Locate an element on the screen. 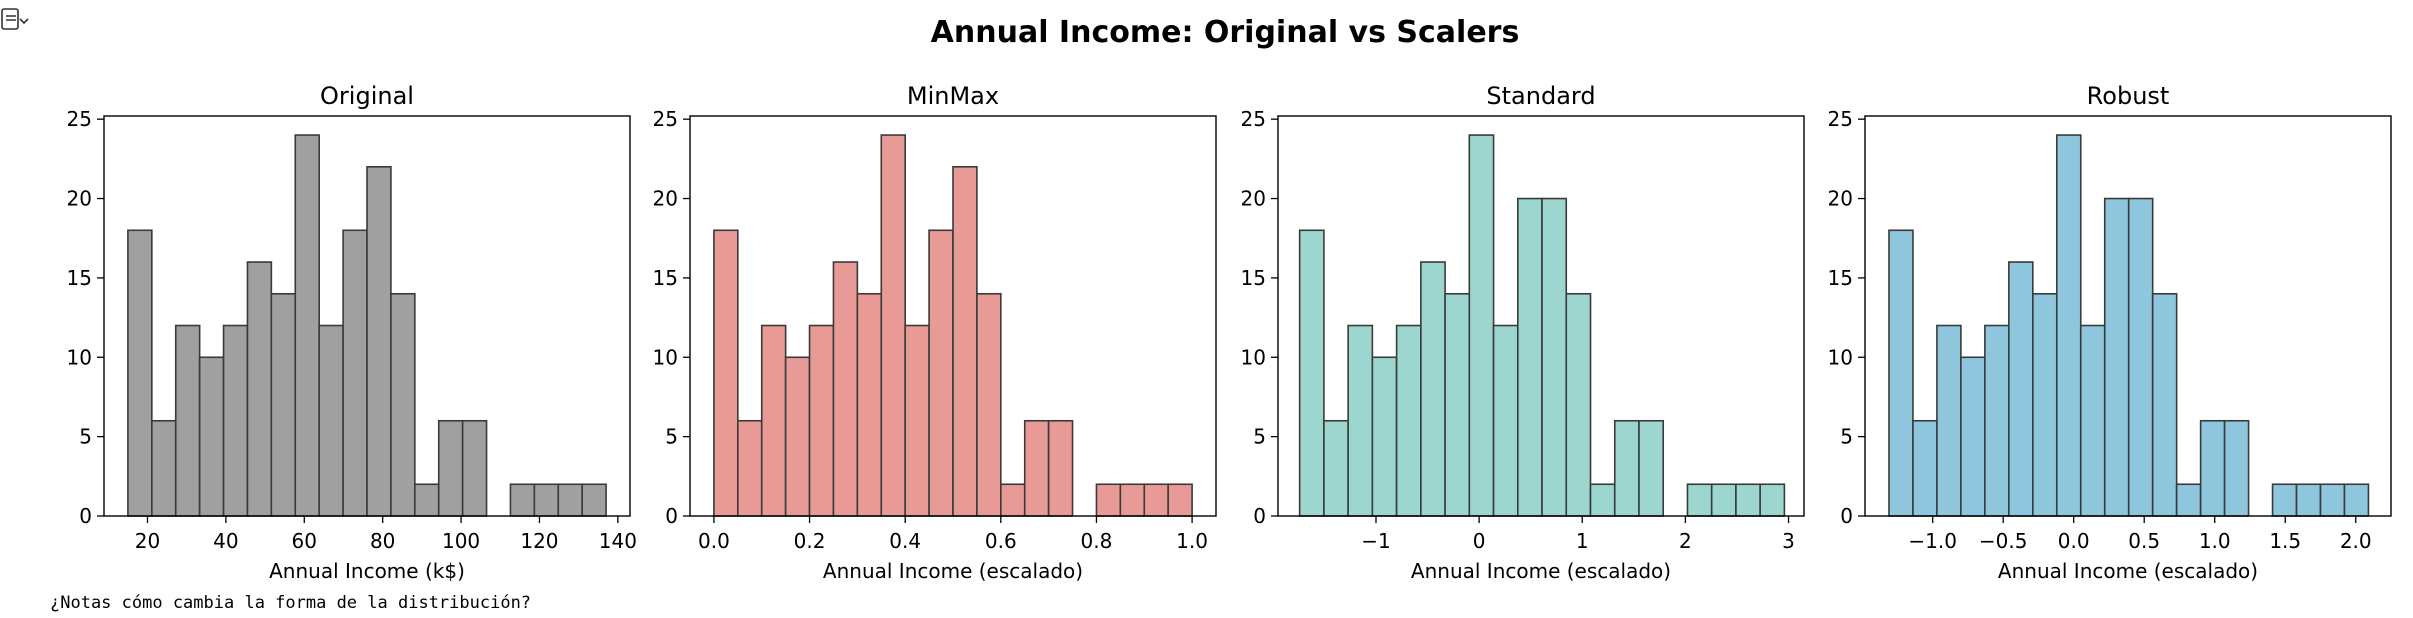  x-axis-label: Annual Income (k$) is located at coordinates (367, 571).